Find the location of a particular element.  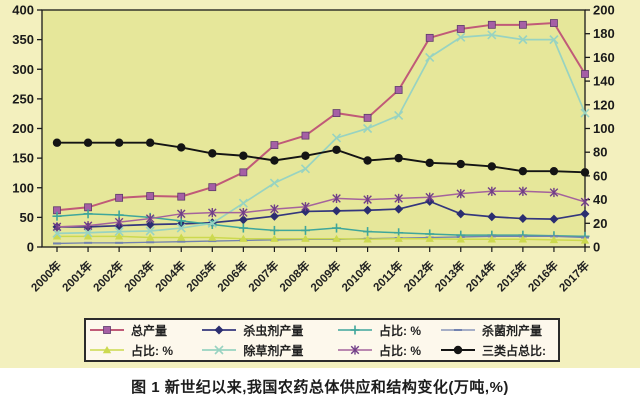

x-axis-tick-label: 2007年 is located at coordinates (263, 276).